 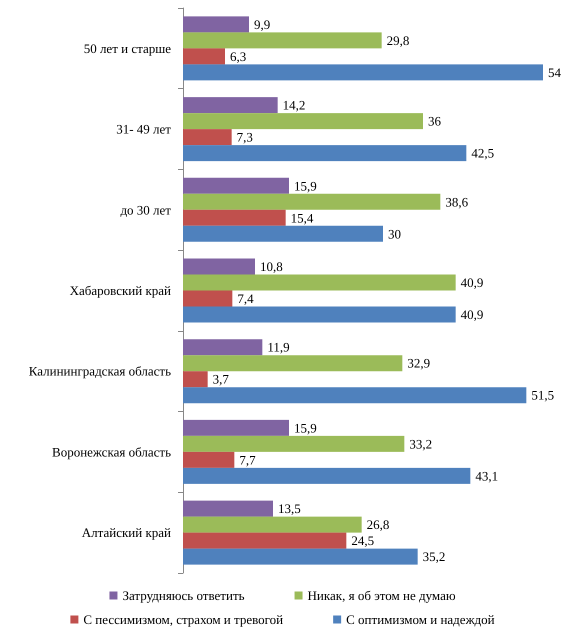 I want to click on data-label: 36, so click(x=435, y=121).